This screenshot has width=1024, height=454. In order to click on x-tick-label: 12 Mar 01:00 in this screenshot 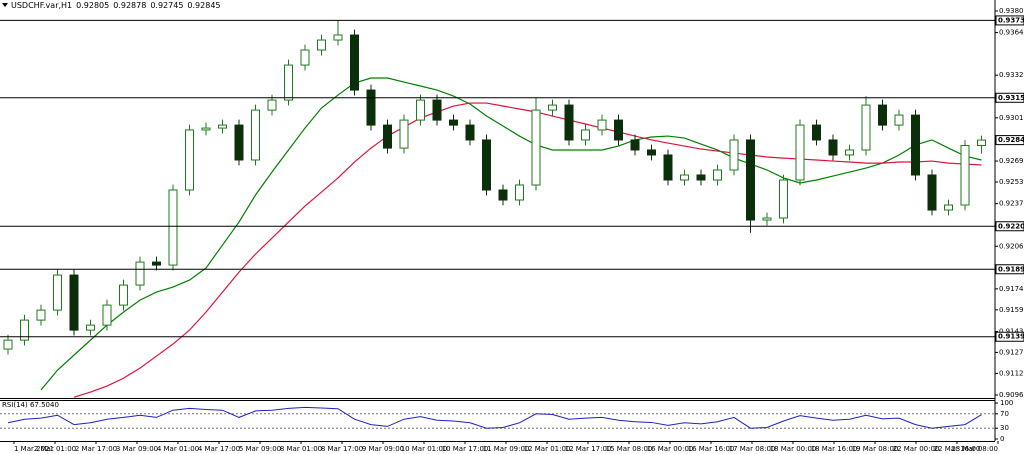, I will do `click(547, 449)`.